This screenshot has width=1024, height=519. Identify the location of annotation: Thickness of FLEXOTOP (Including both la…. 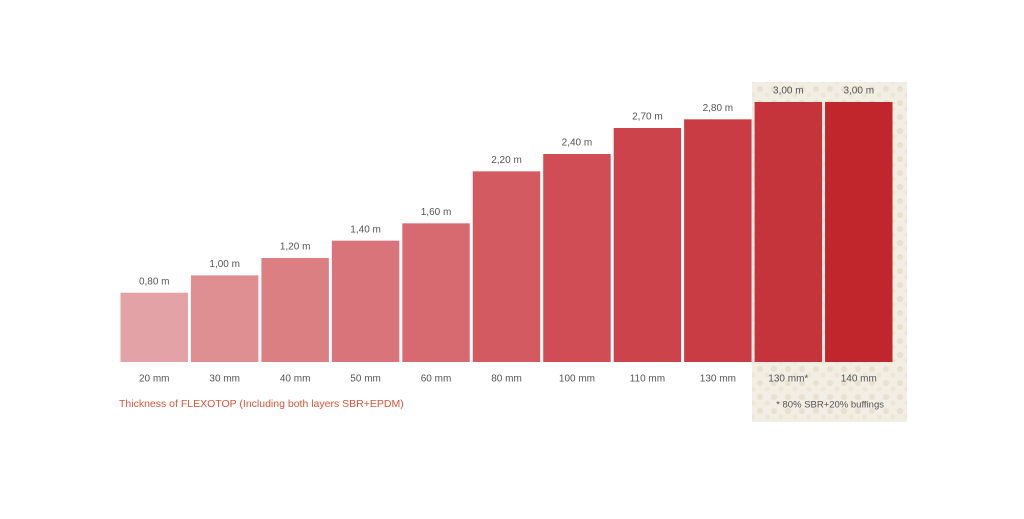
(261, 404).